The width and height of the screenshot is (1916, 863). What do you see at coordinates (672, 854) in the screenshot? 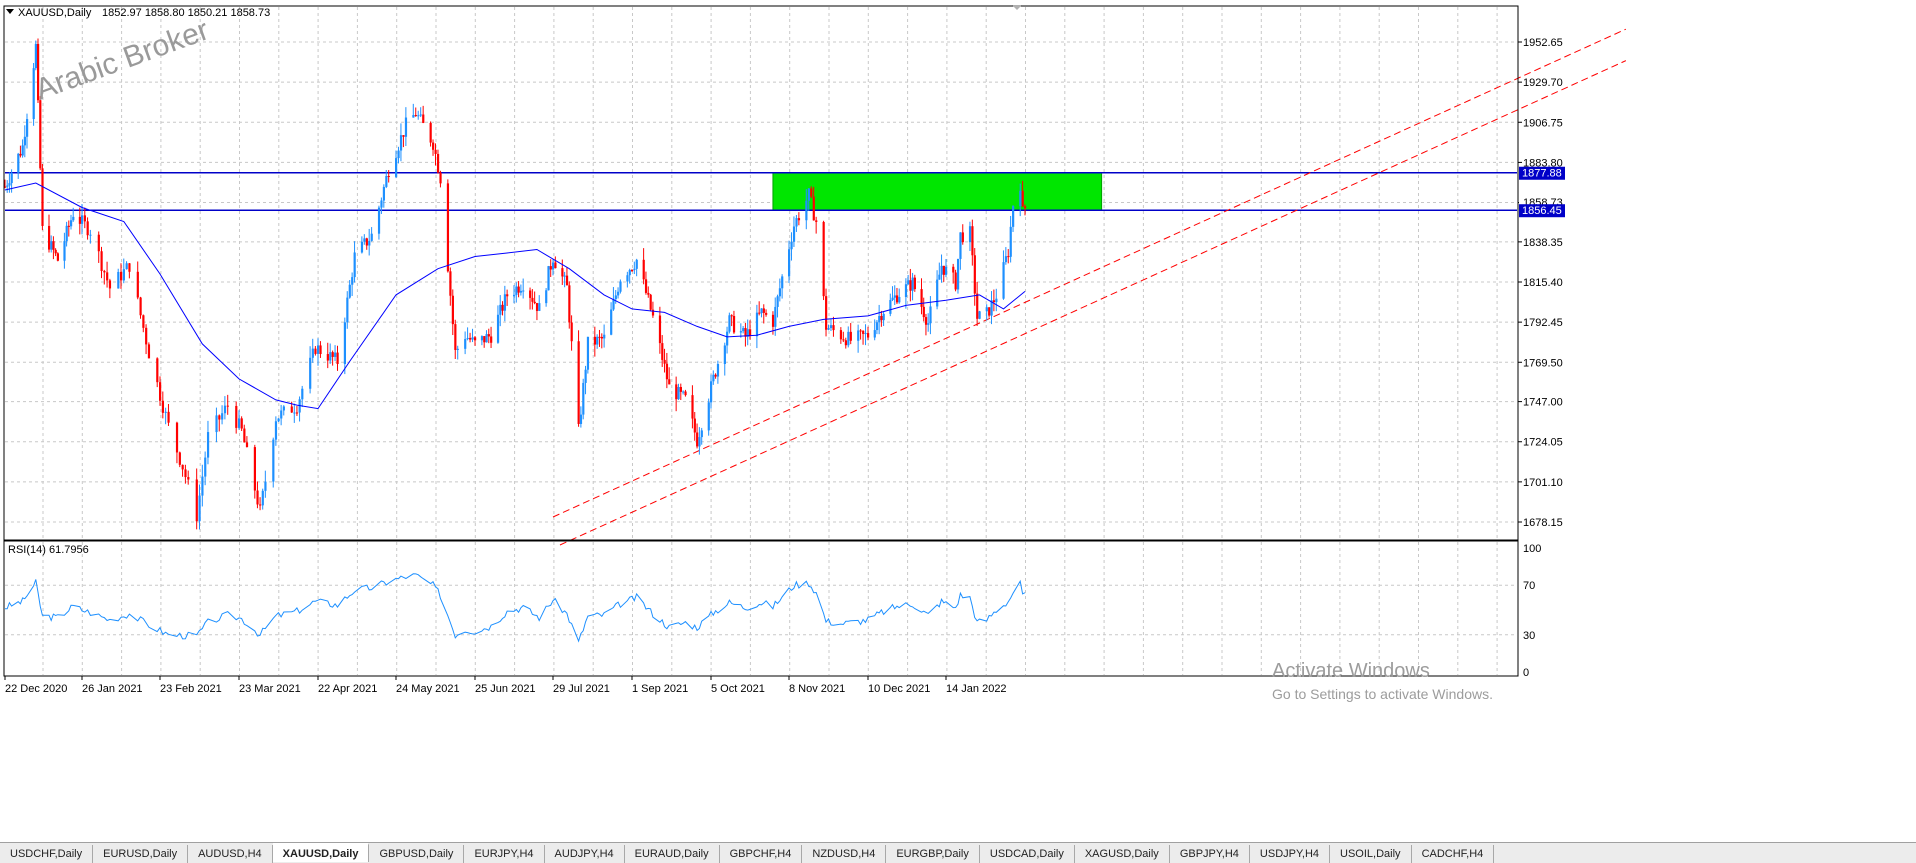
I see `chart-tab: EURAUD,Daily` at bounding box center [672, 854].